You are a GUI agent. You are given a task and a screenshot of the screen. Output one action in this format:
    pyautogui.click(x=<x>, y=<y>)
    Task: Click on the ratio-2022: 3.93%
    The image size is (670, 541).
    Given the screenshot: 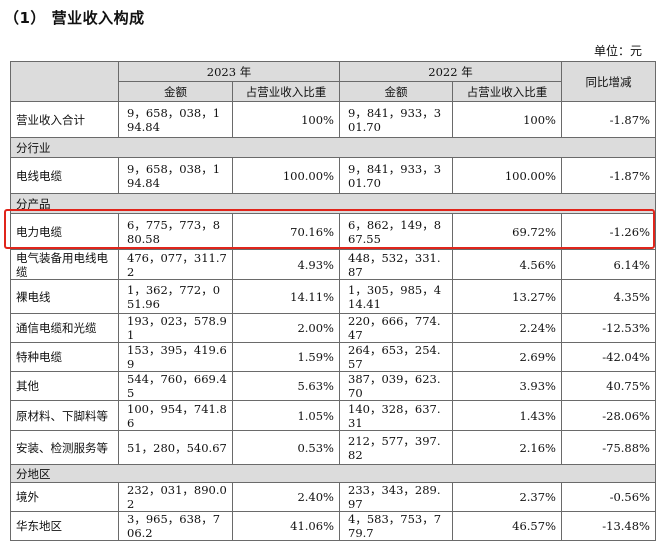 What is the action you would take?
    pyautogui.click(x=507, y=386)
    